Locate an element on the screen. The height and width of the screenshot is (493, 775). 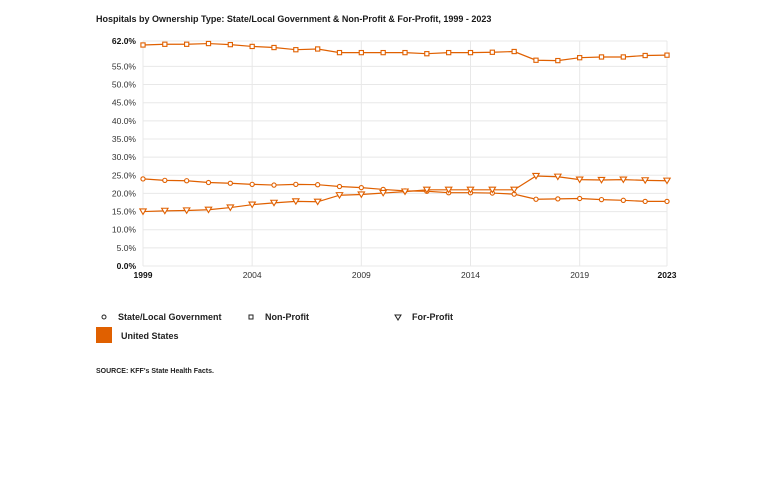
x-tick-label: 2004 is located at coordinates (252, 275).